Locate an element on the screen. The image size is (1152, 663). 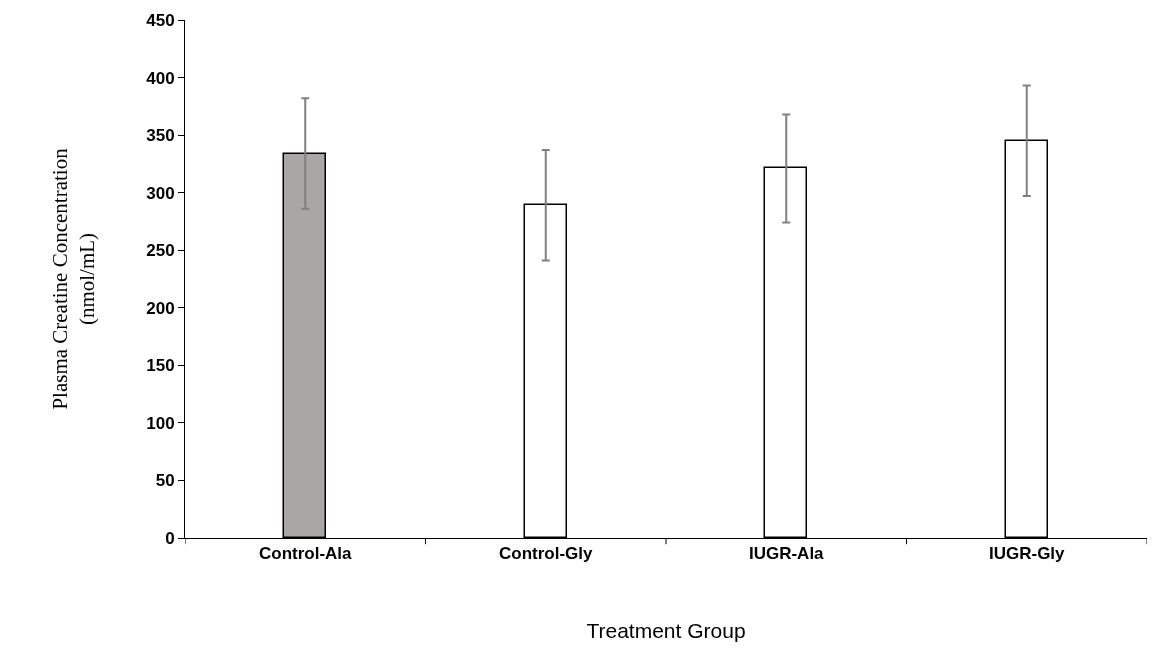
x-tick-label: Control-Gly is located at coordinates (546, 554).